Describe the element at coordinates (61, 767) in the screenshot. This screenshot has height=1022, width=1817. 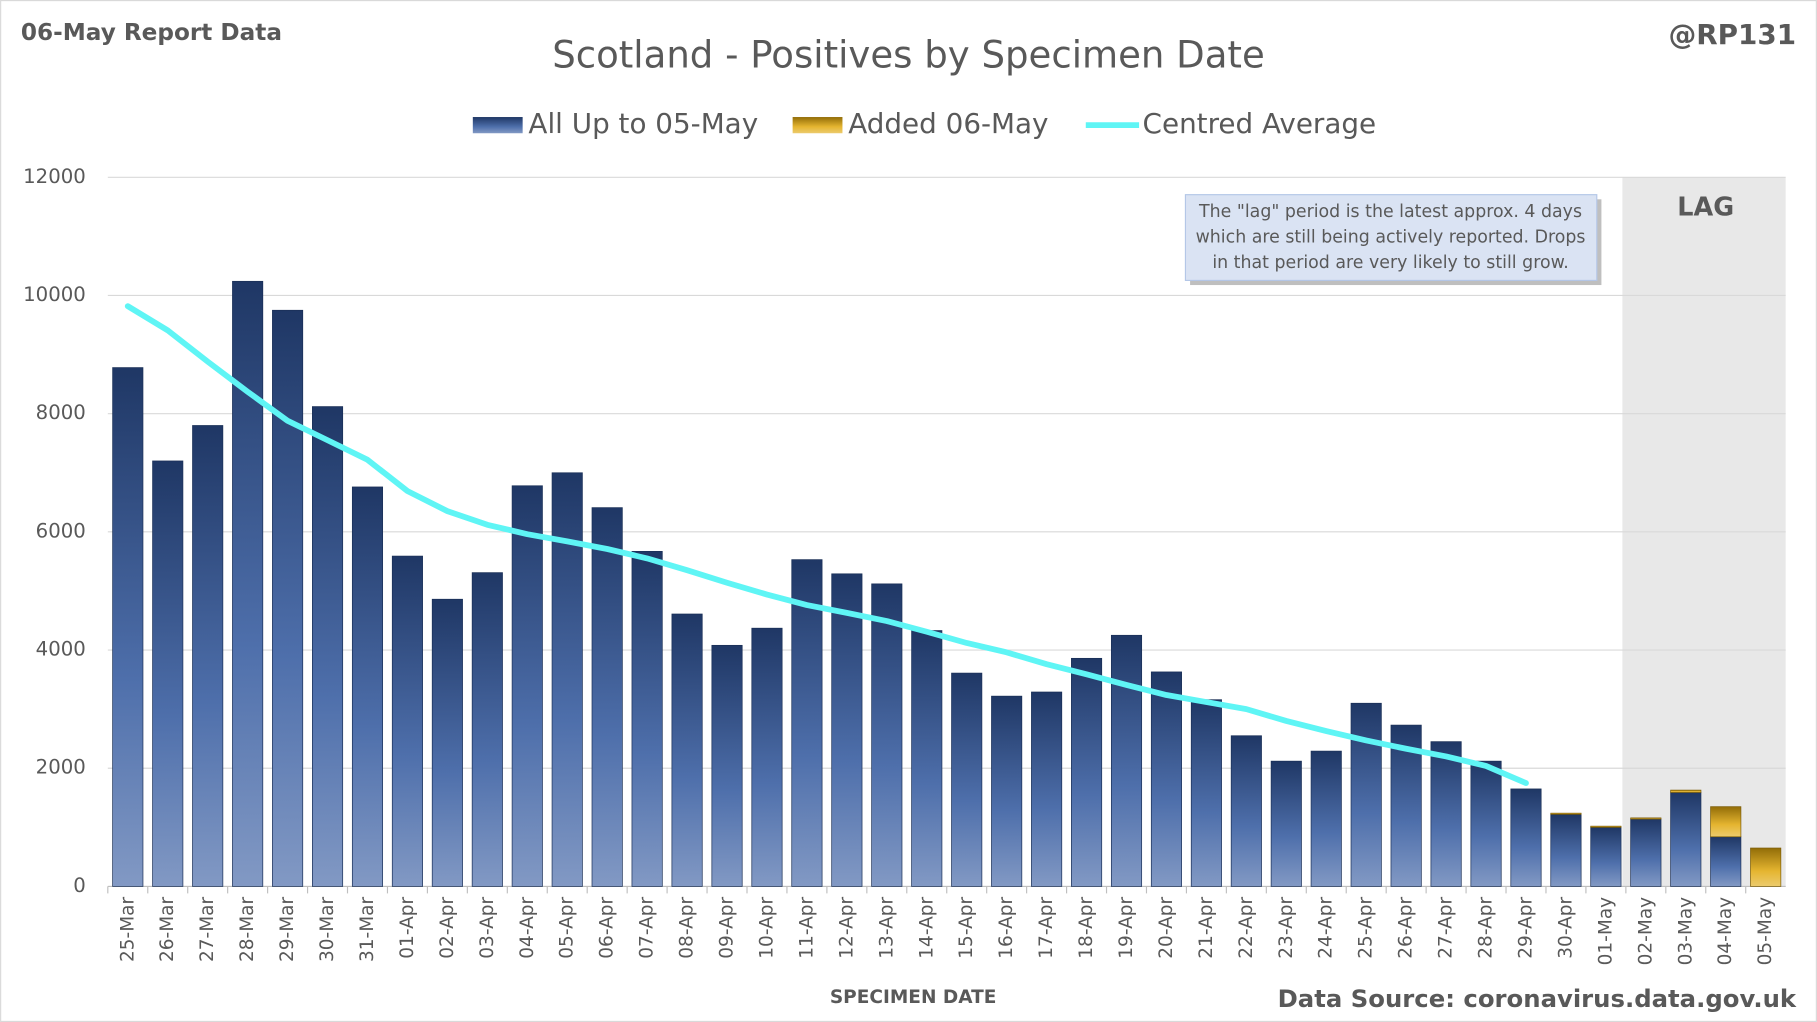
I see `y-tick-label: 2000` at that location.